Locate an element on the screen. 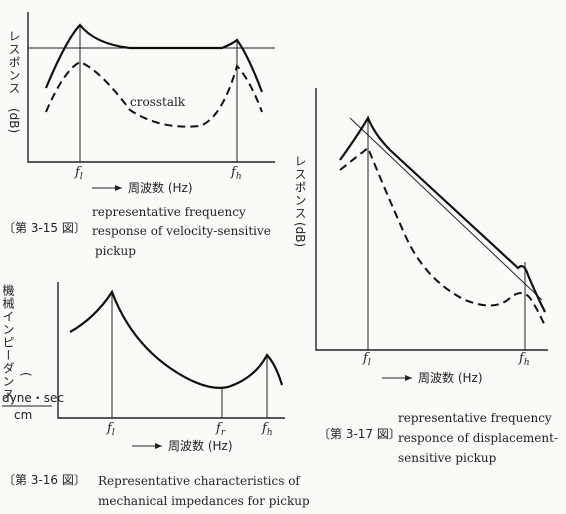 The width and height of the screenshot is (566, 514). figure-number: 〔第 3-17 図〕 is located at coordinates (359, 434).